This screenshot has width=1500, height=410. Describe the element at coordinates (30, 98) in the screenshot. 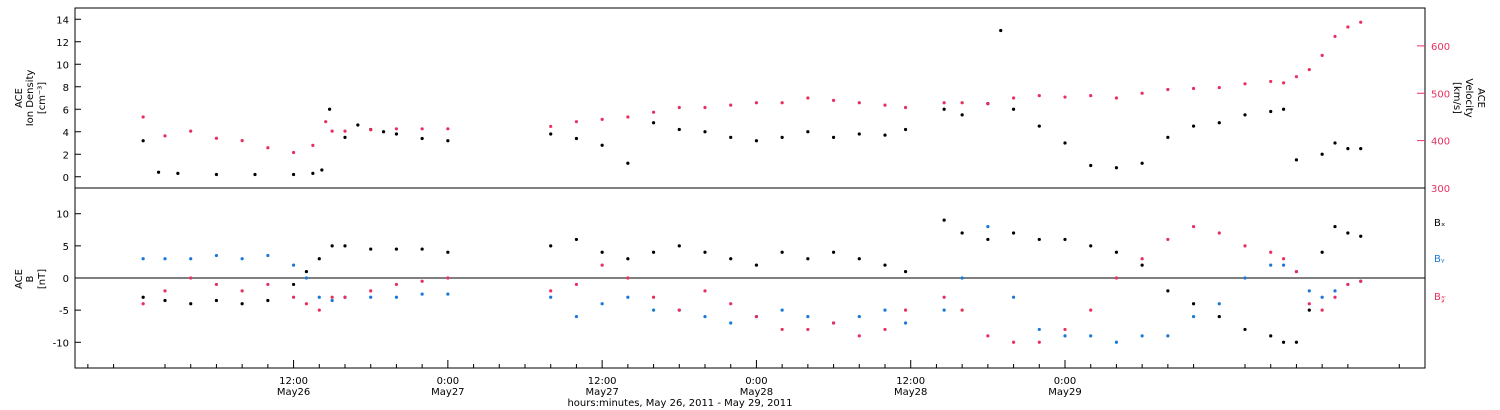

I see `top-left-ylabel-2: Ion Density` at that location.